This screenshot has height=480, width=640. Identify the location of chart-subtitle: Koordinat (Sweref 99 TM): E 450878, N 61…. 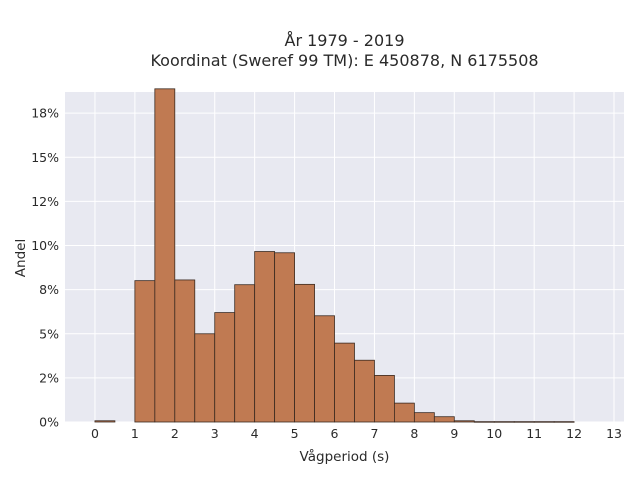
(344, 60).